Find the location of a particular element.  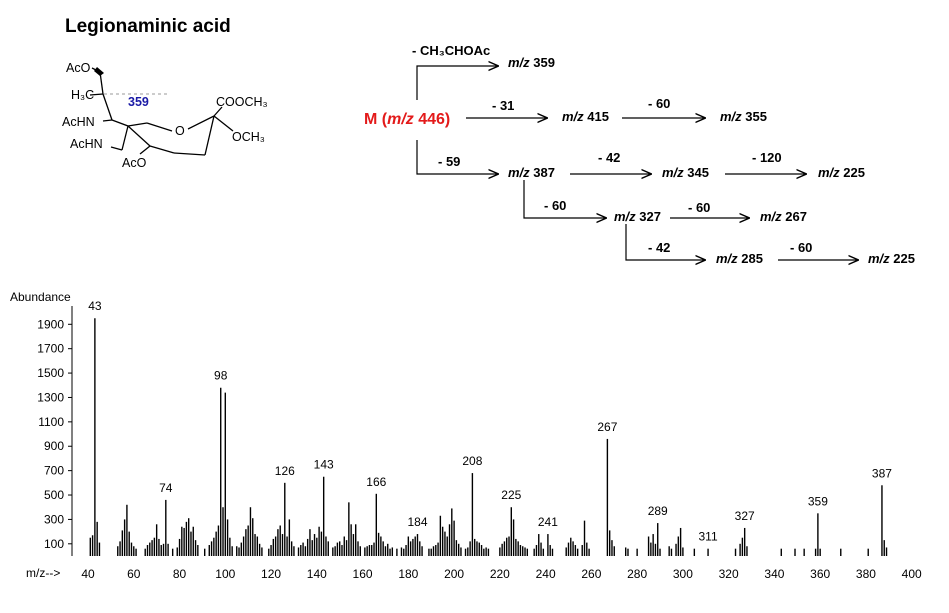

fragment-345-prefix: m/z is located at coordinates (673, 172).